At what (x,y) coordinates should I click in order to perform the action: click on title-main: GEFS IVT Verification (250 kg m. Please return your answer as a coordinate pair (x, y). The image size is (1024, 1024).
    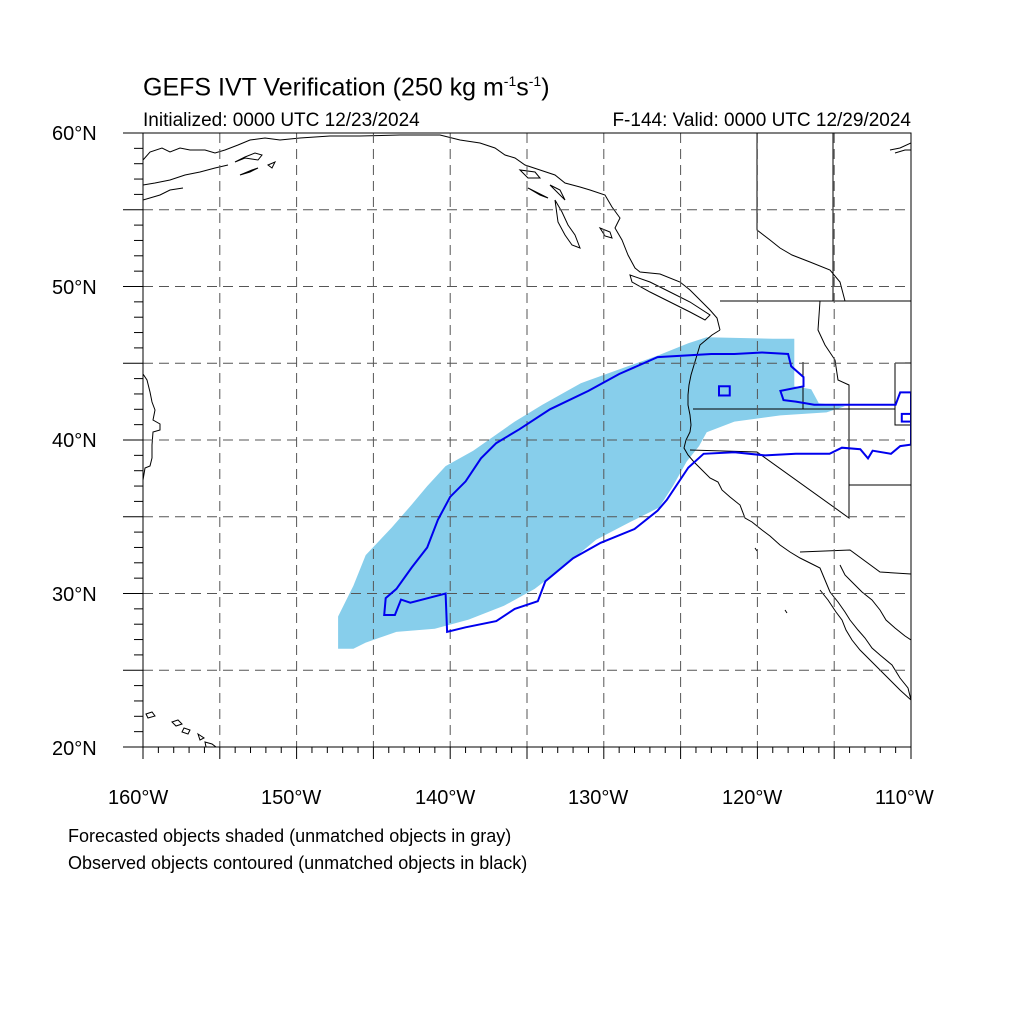
    Looking at the image, I should click on (323, 87).